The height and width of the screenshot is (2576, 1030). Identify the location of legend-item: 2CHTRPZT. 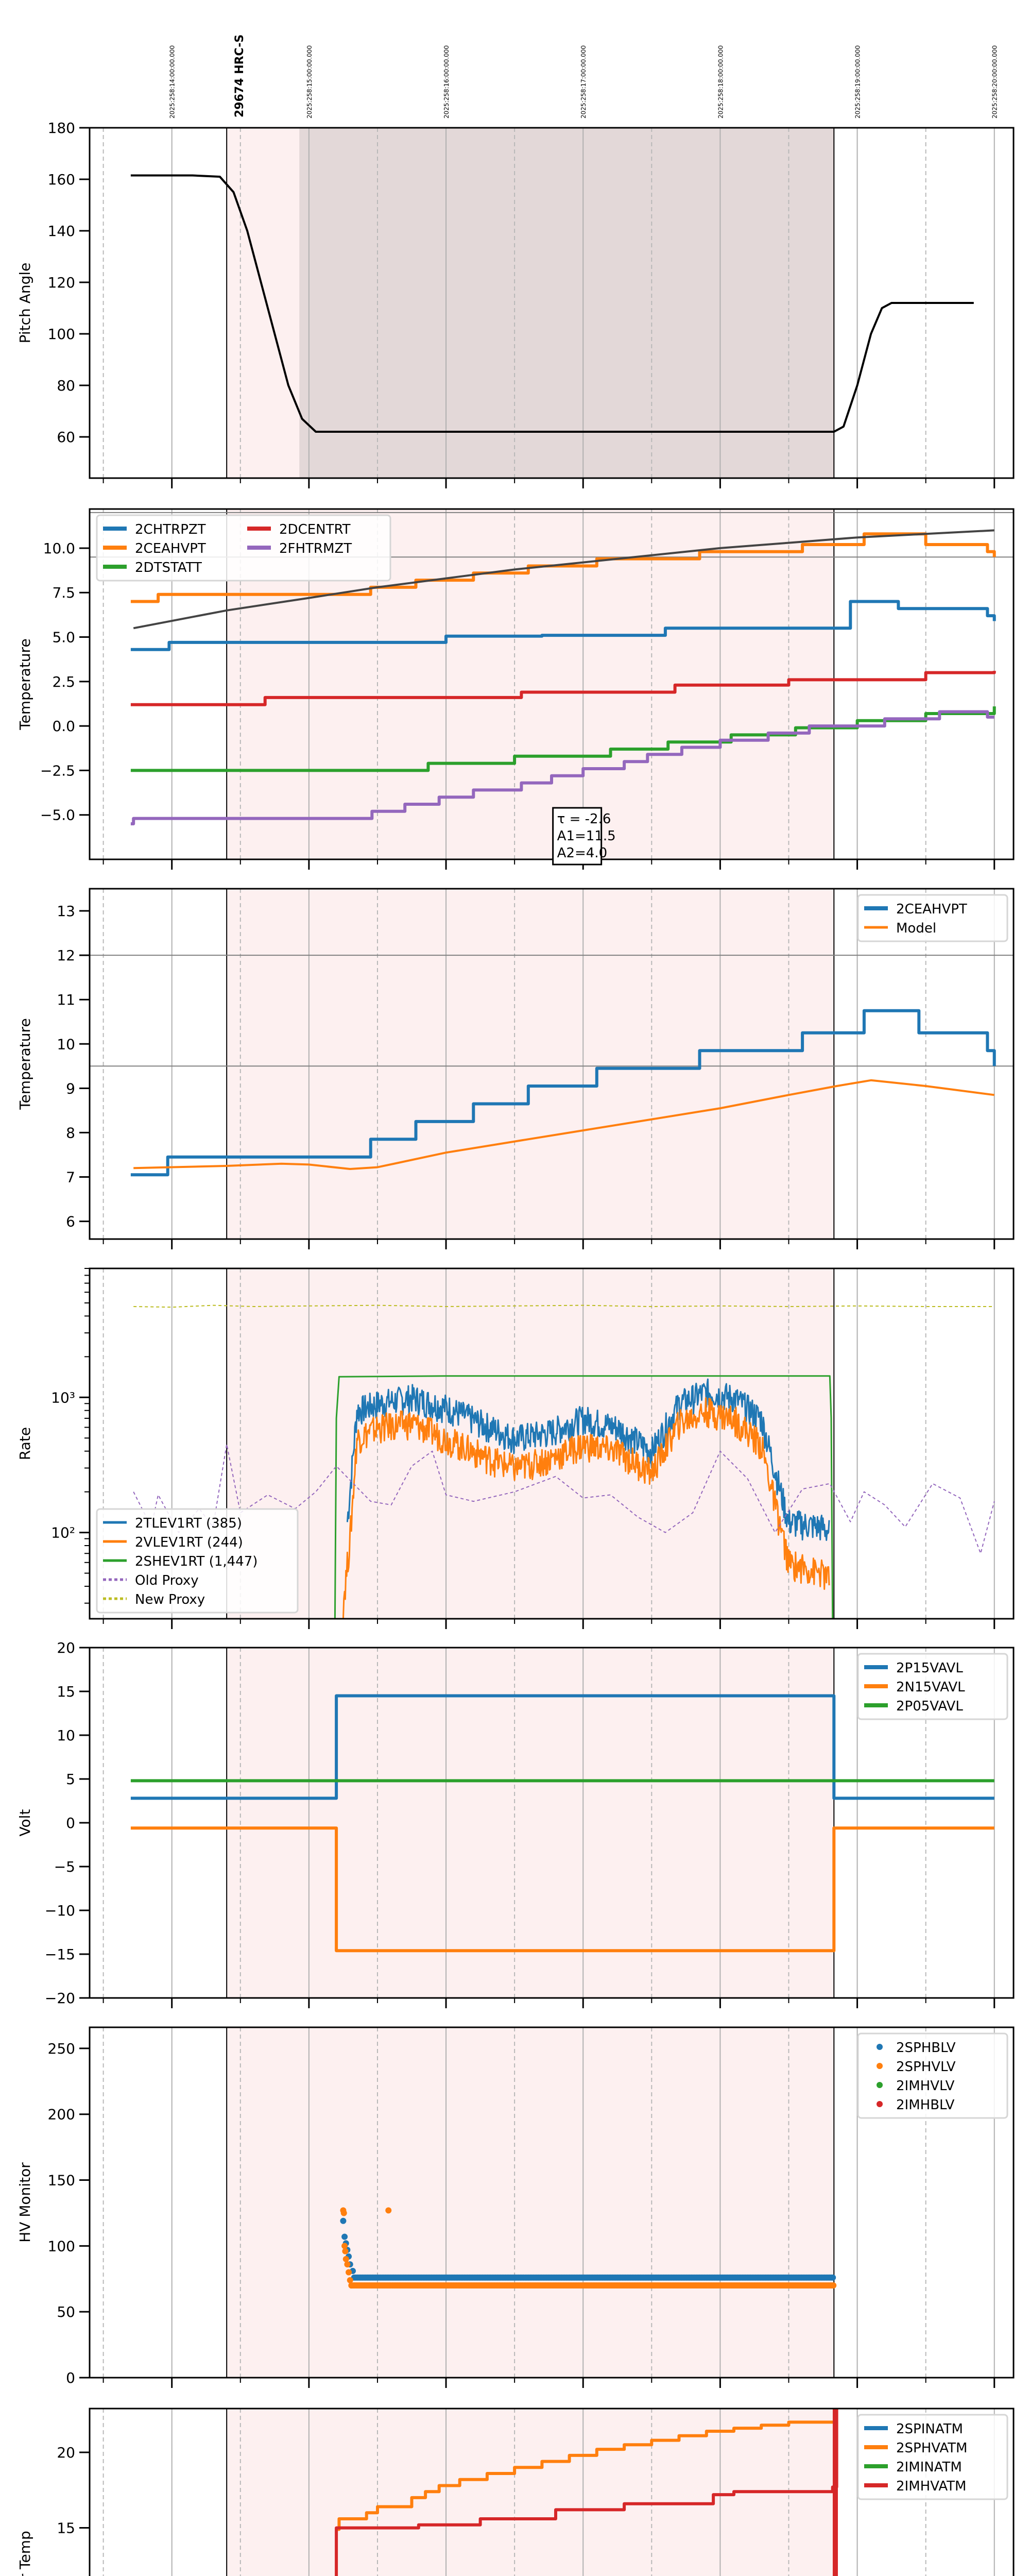
(154, 529).